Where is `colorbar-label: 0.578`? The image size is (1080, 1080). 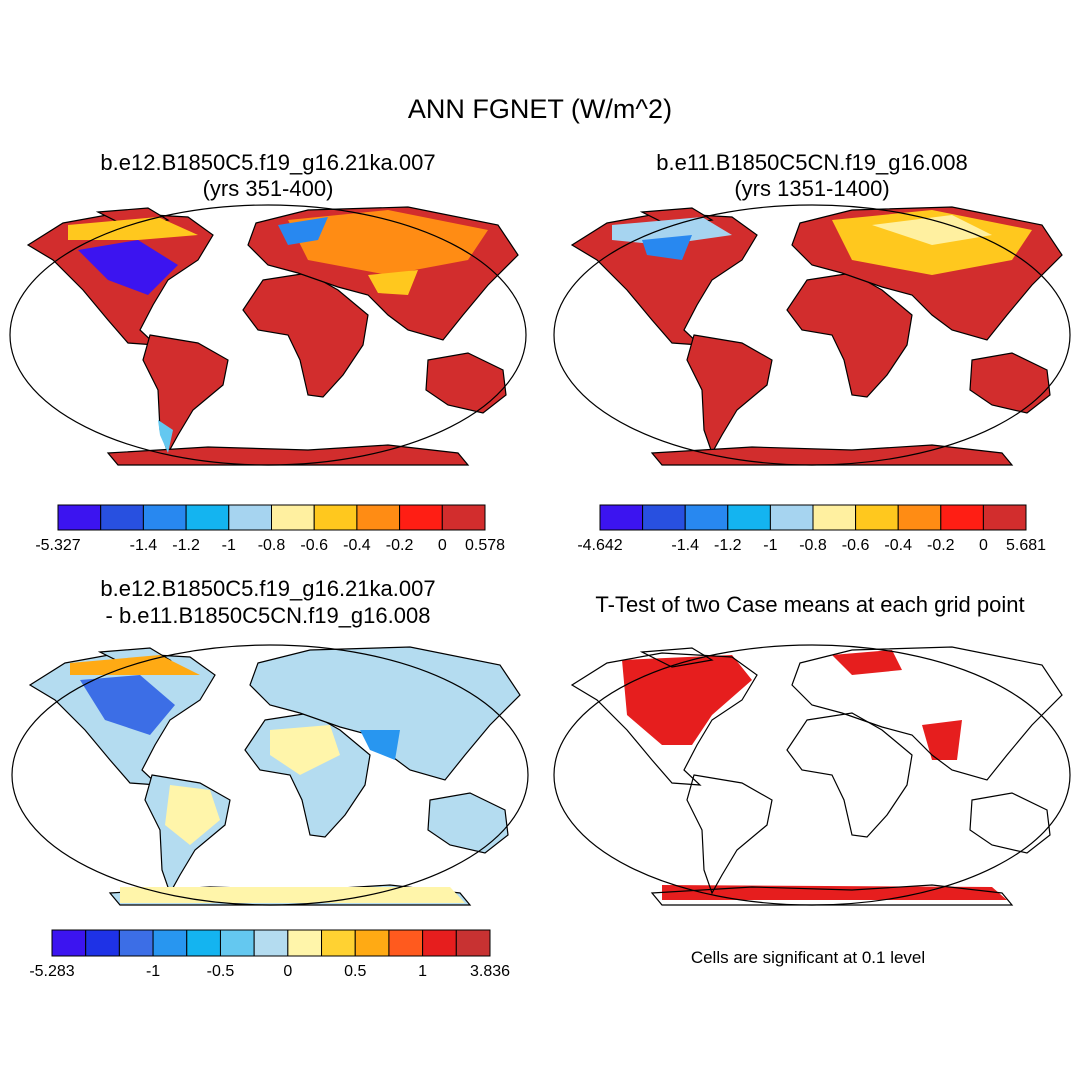
colorbar-label: 0.578 is located at coordinates (485, 545).